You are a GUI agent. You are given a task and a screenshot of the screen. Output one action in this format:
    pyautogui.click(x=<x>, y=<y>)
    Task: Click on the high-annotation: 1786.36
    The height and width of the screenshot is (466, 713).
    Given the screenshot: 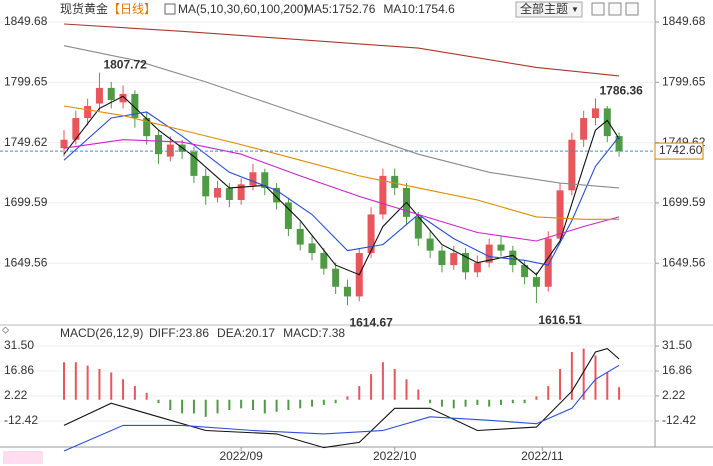 What is the action you would take?
    pyautogui.click(x=621, y=90)
    